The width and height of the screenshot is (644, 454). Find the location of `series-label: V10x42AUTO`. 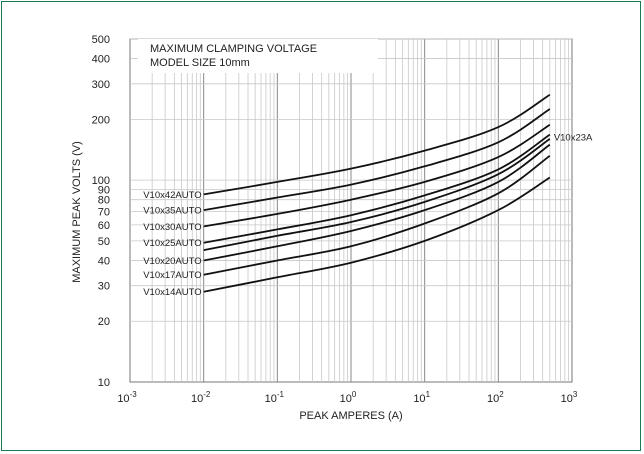

series-label: V10x42AUTO is located at coordinates (172, 195).